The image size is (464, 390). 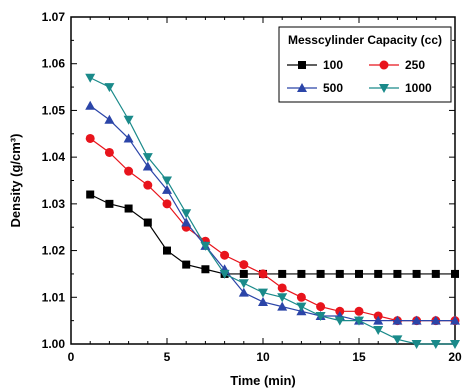 What do you see at coordinates (71, 357) in the screenshot?
I see `x-tick-label: 0` at bounding box center [71, 357].